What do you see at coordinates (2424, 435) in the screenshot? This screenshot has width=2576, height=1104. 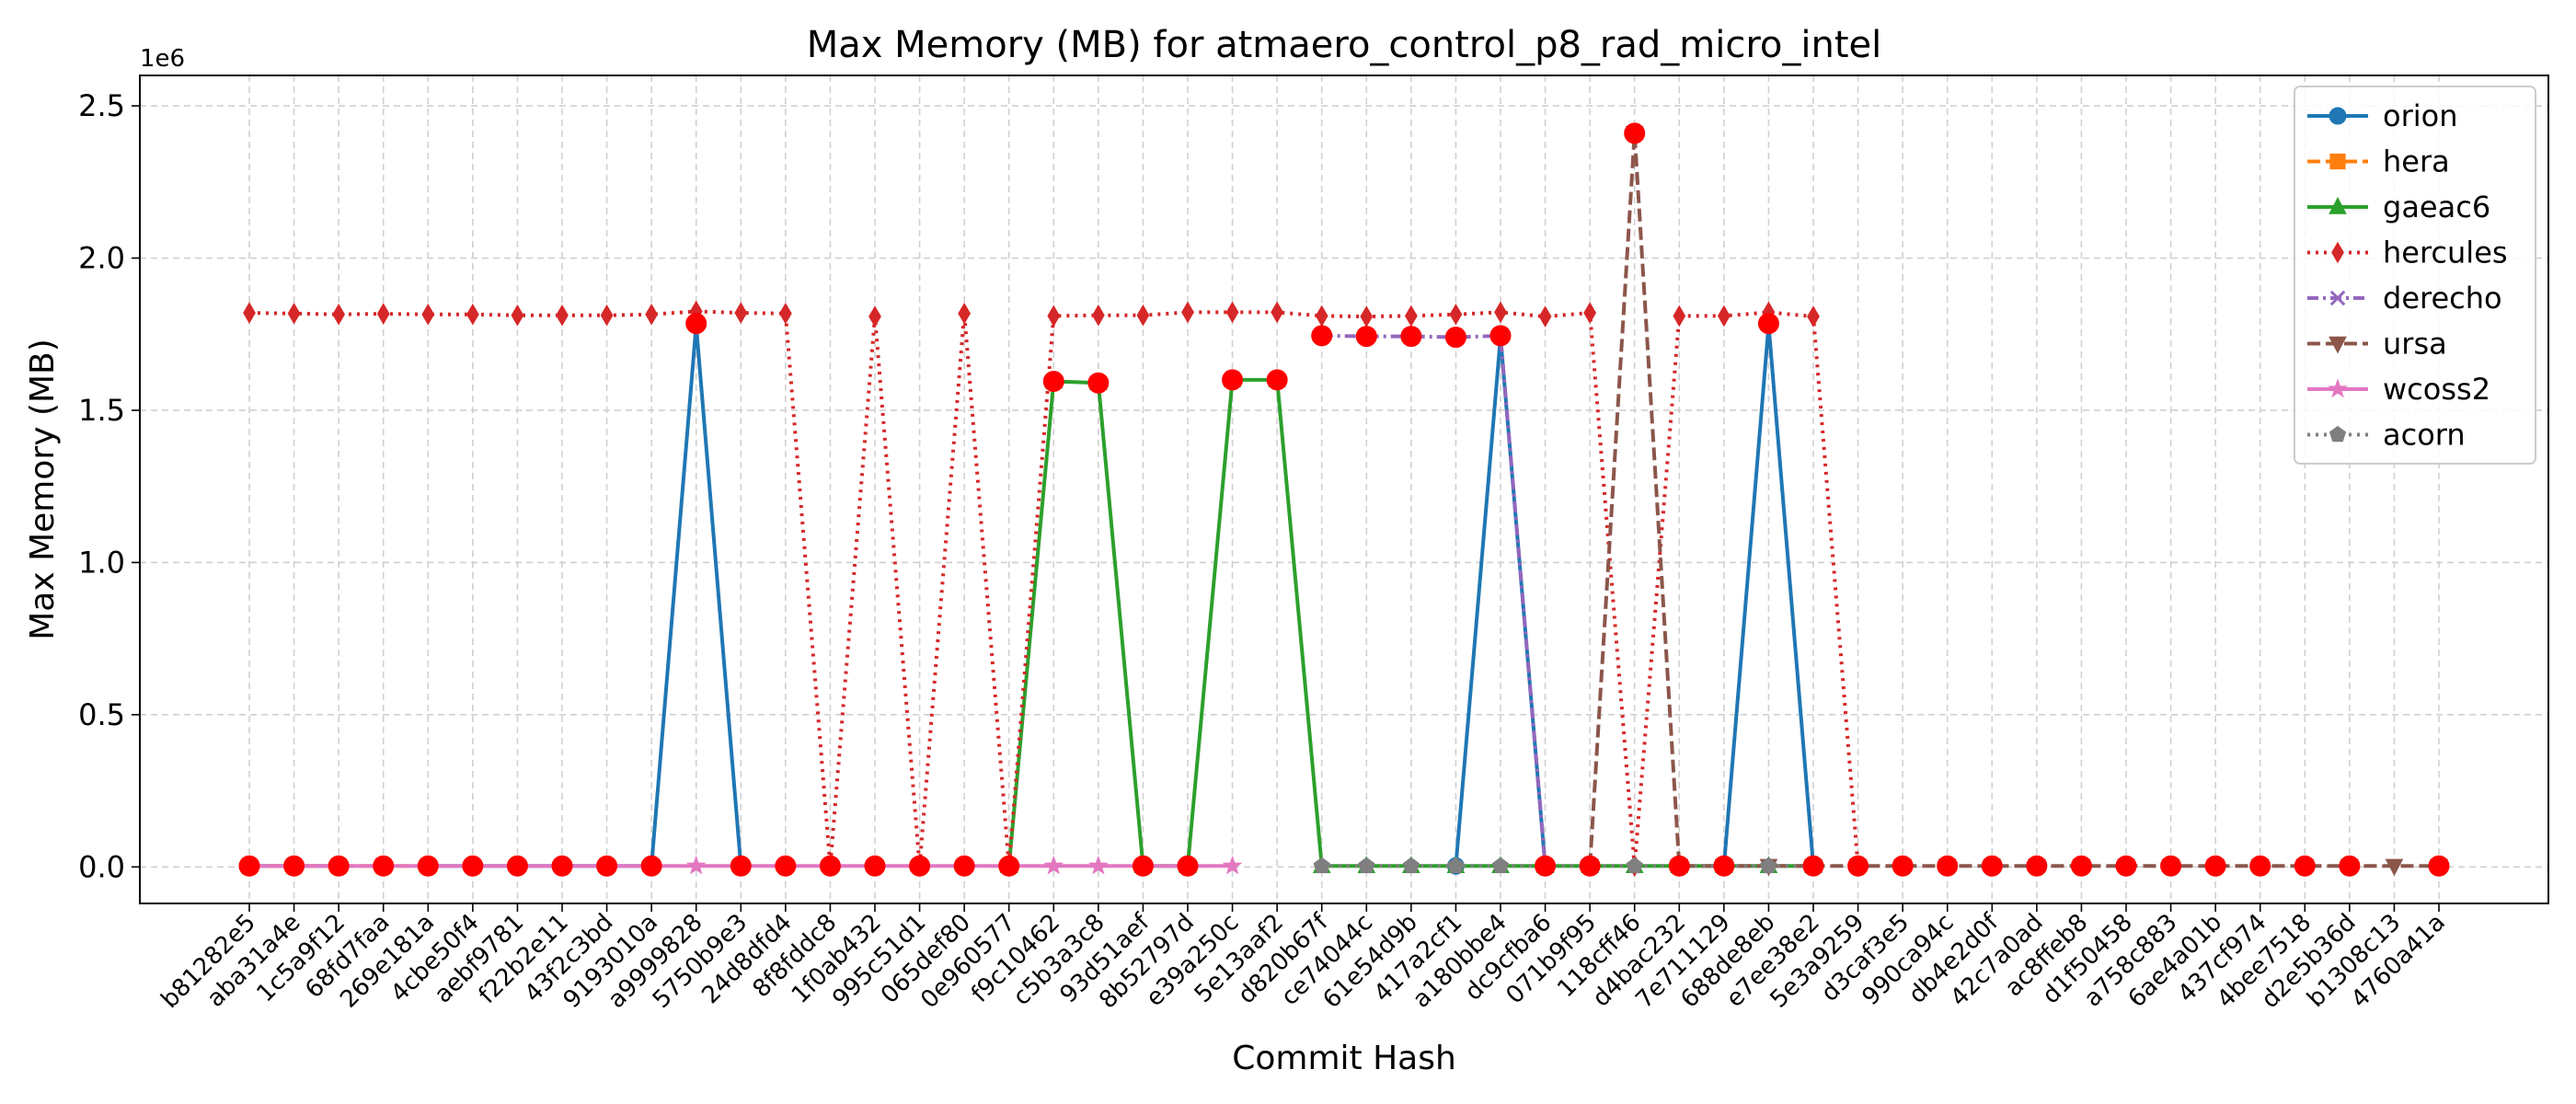 I see `legend-label: acorn` at bounding box center [2424, 435].